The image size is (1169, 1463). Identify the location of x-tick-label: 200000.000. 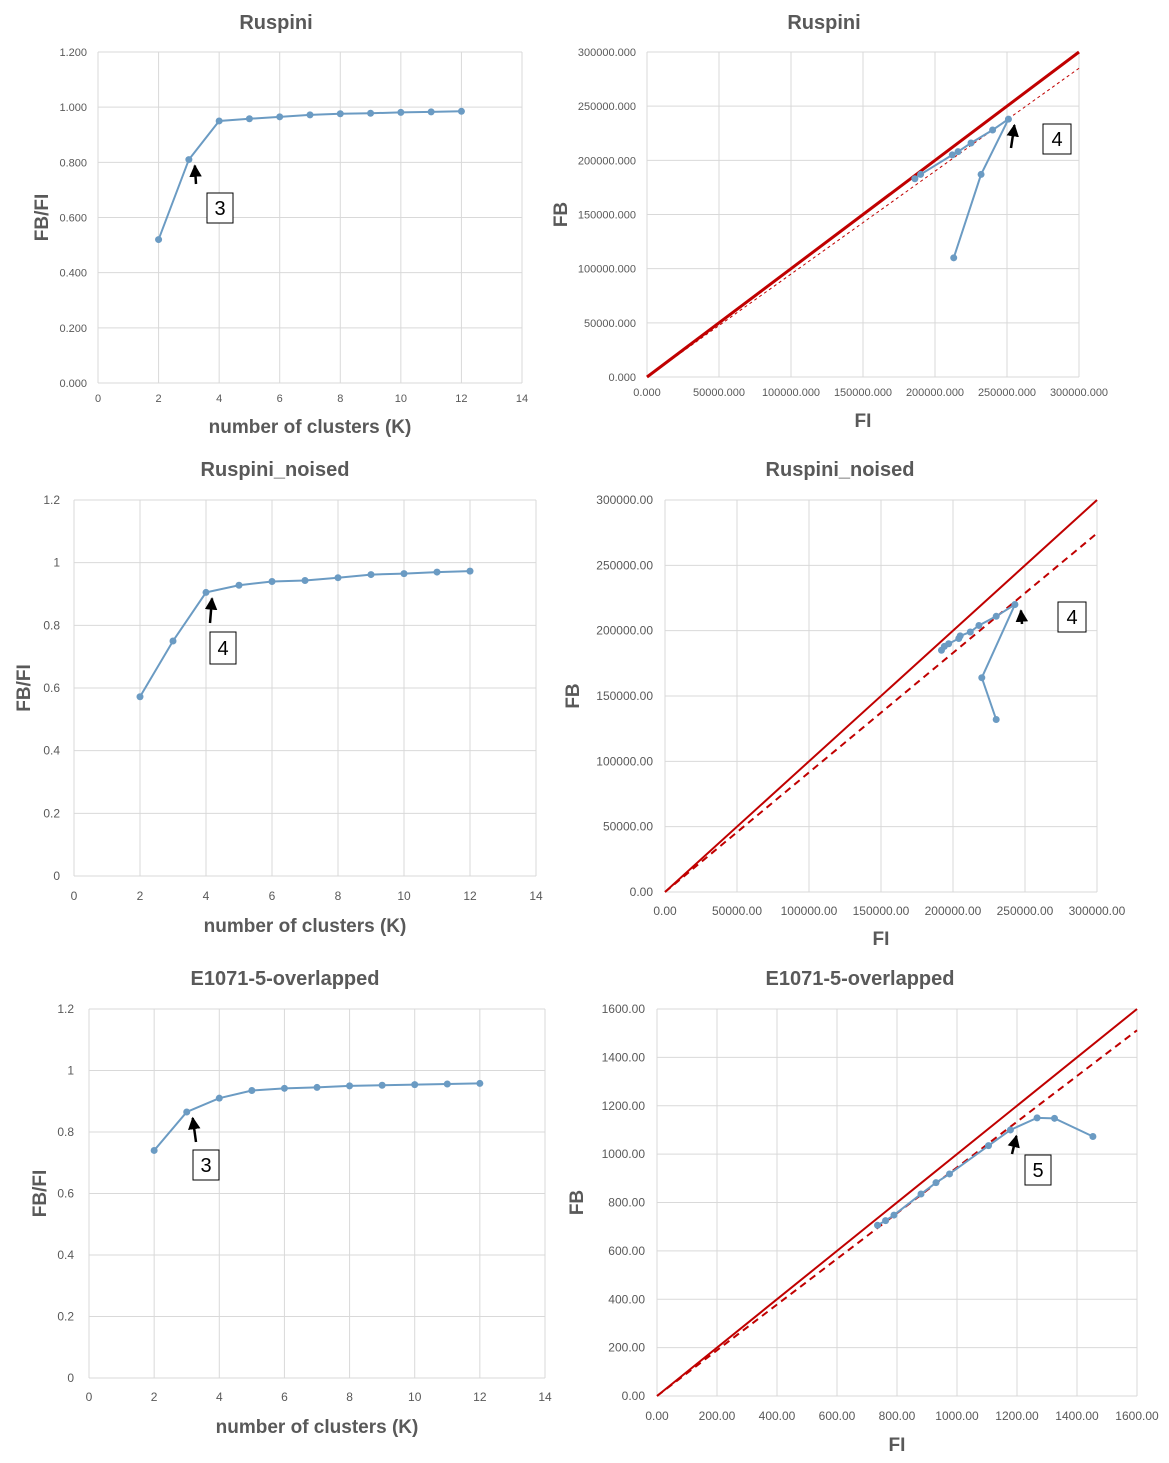
(935, 393).